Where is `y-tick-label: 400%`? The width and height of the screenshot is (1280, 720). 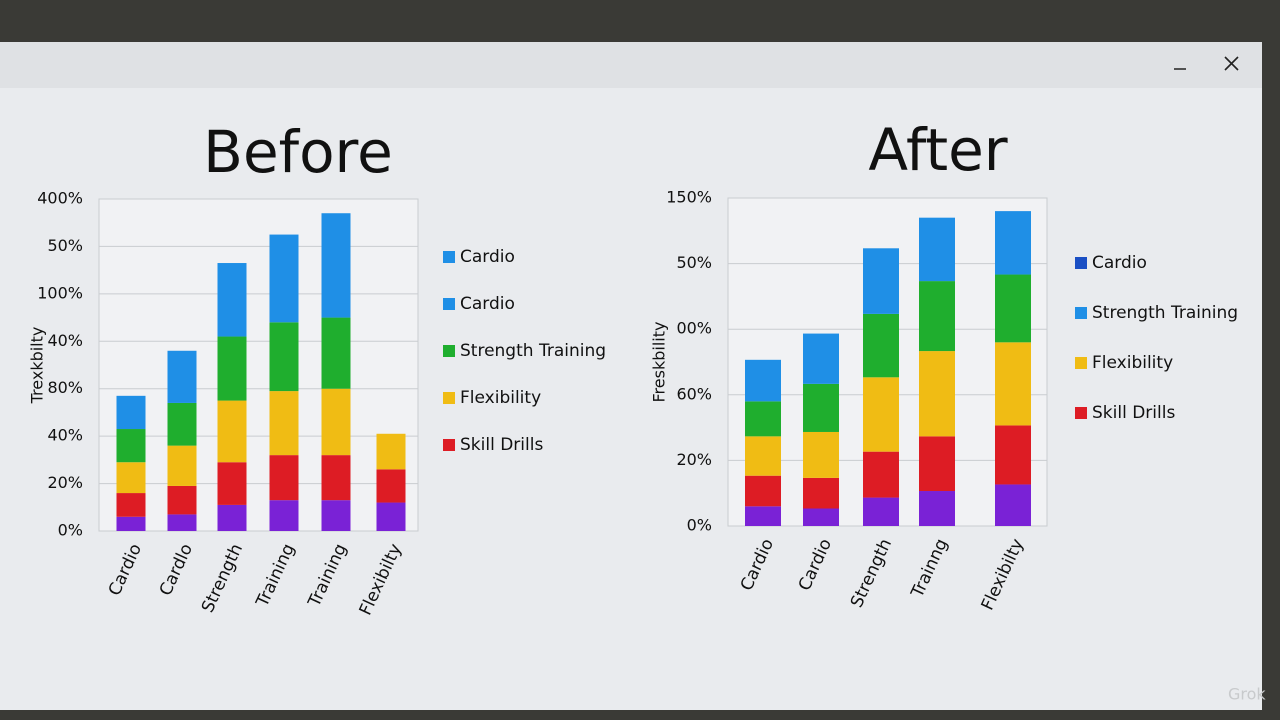 y-tick-label: 400% is located at coordinates (60, 198).